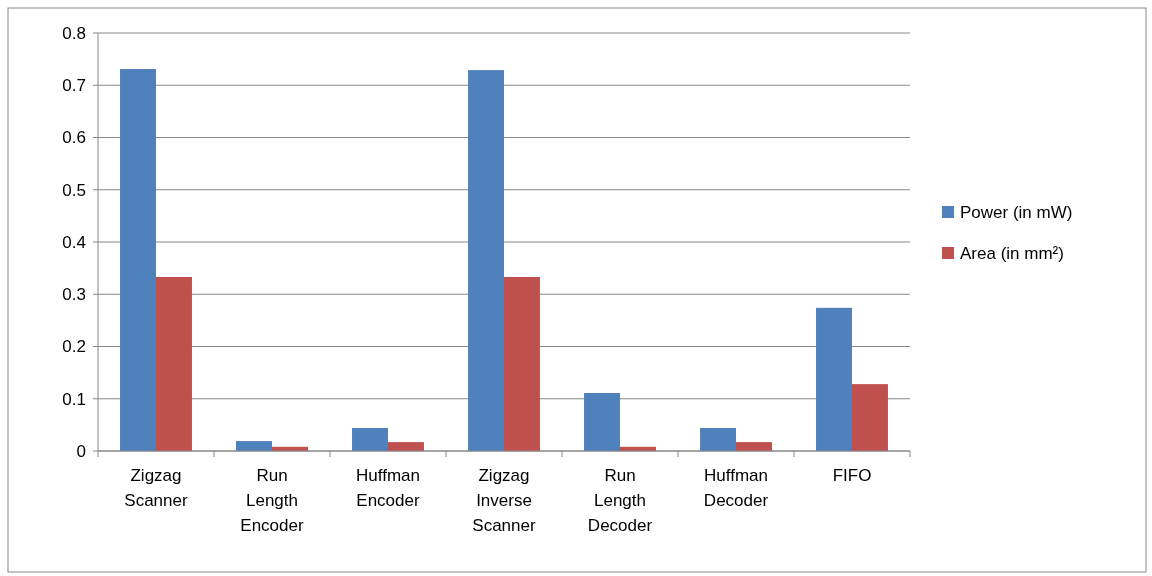 Image resolution: width=1152 pixels, height=576 pixels. What do you see at coordinates (74, 242) in the screenshot?
I see `y-tick-label: 0.4` at bounding box center [74, 242].